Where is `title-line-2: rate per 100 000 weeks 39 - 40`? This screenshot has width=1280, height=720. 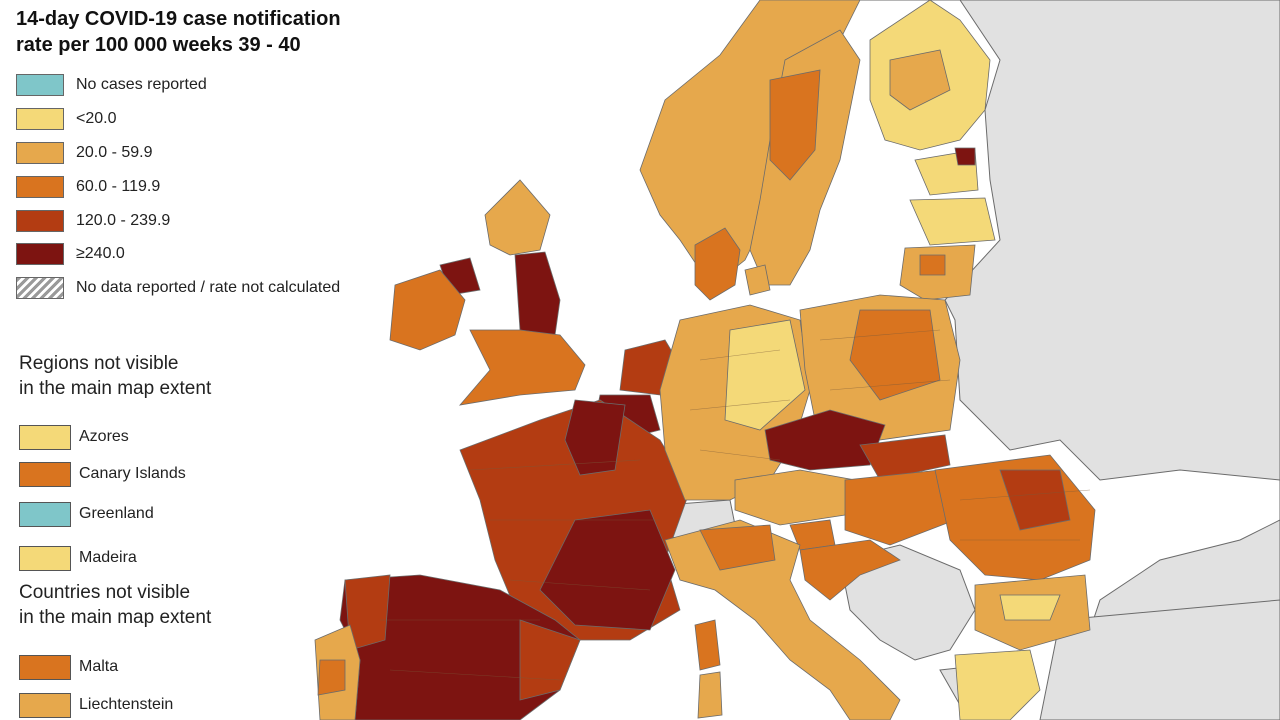 title-line-2: rate per 100 000 weeks 39 - 40 is located at coordinates (158, 45).